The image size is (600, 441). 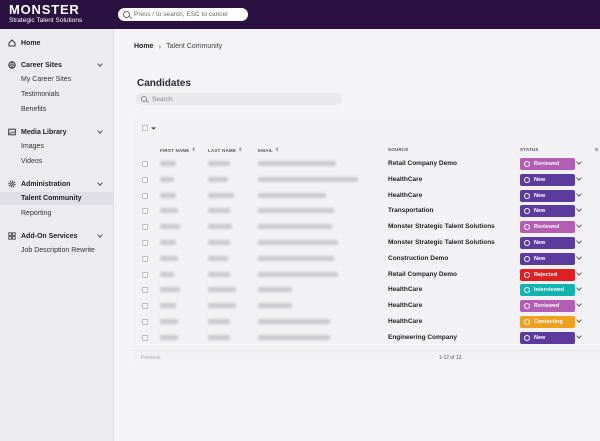 What do you see at coordinates (547, 290) in the screenshot?
I see `status-badge: Interviewed` at bounding box center [547, 290].